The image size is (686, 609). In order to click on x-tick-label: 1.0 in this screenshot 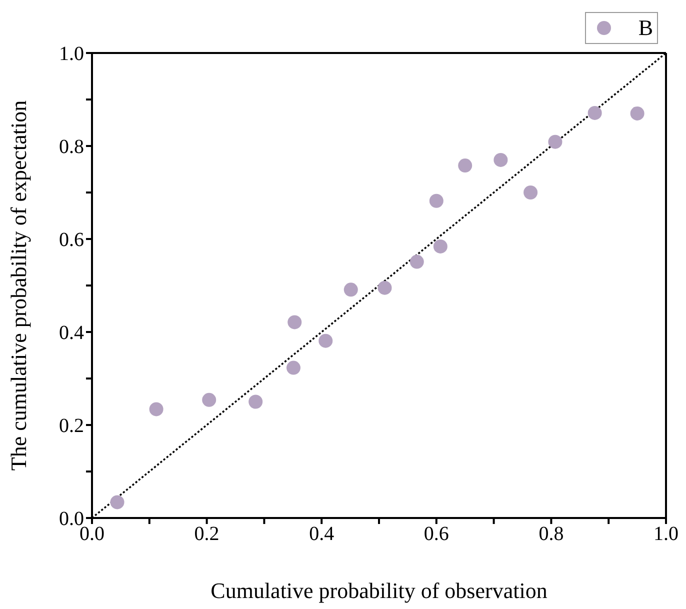, I will do `click(666, 534)`.